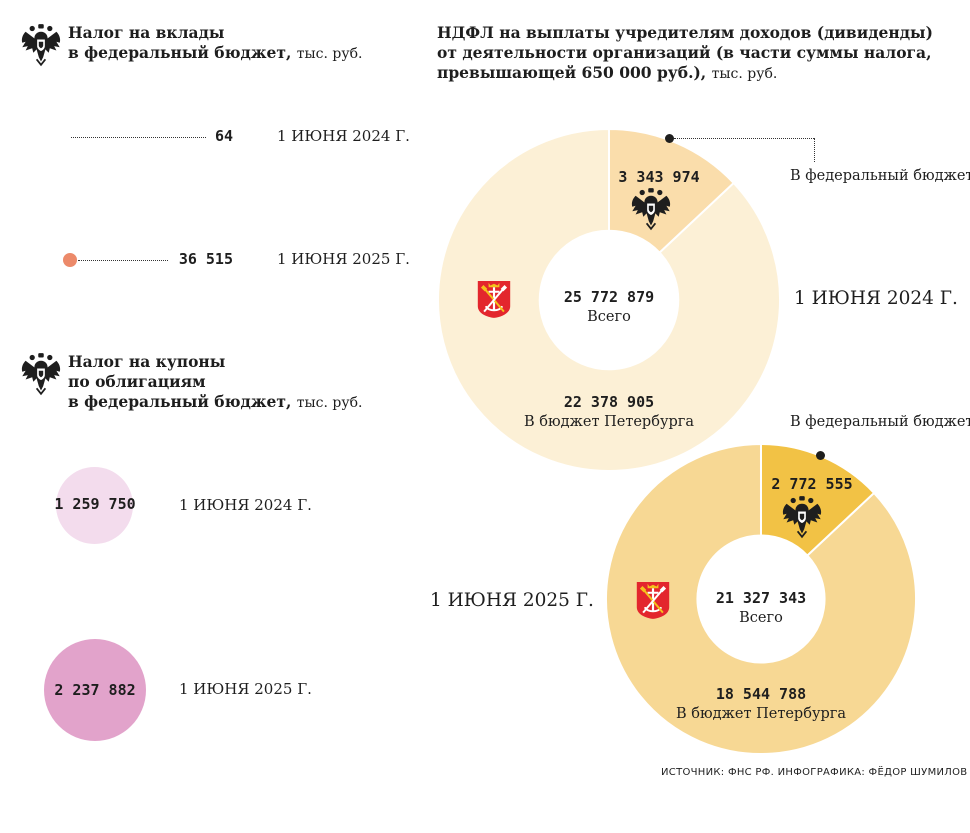 Image resolution: width=970 pixels, height=833 pixels. What do you see at coordinates (876, 298) in the screenshot?
I see `donut-2024-date: 1 ИЮНЯ 2024 Г.` at bounding box center [876, 298].